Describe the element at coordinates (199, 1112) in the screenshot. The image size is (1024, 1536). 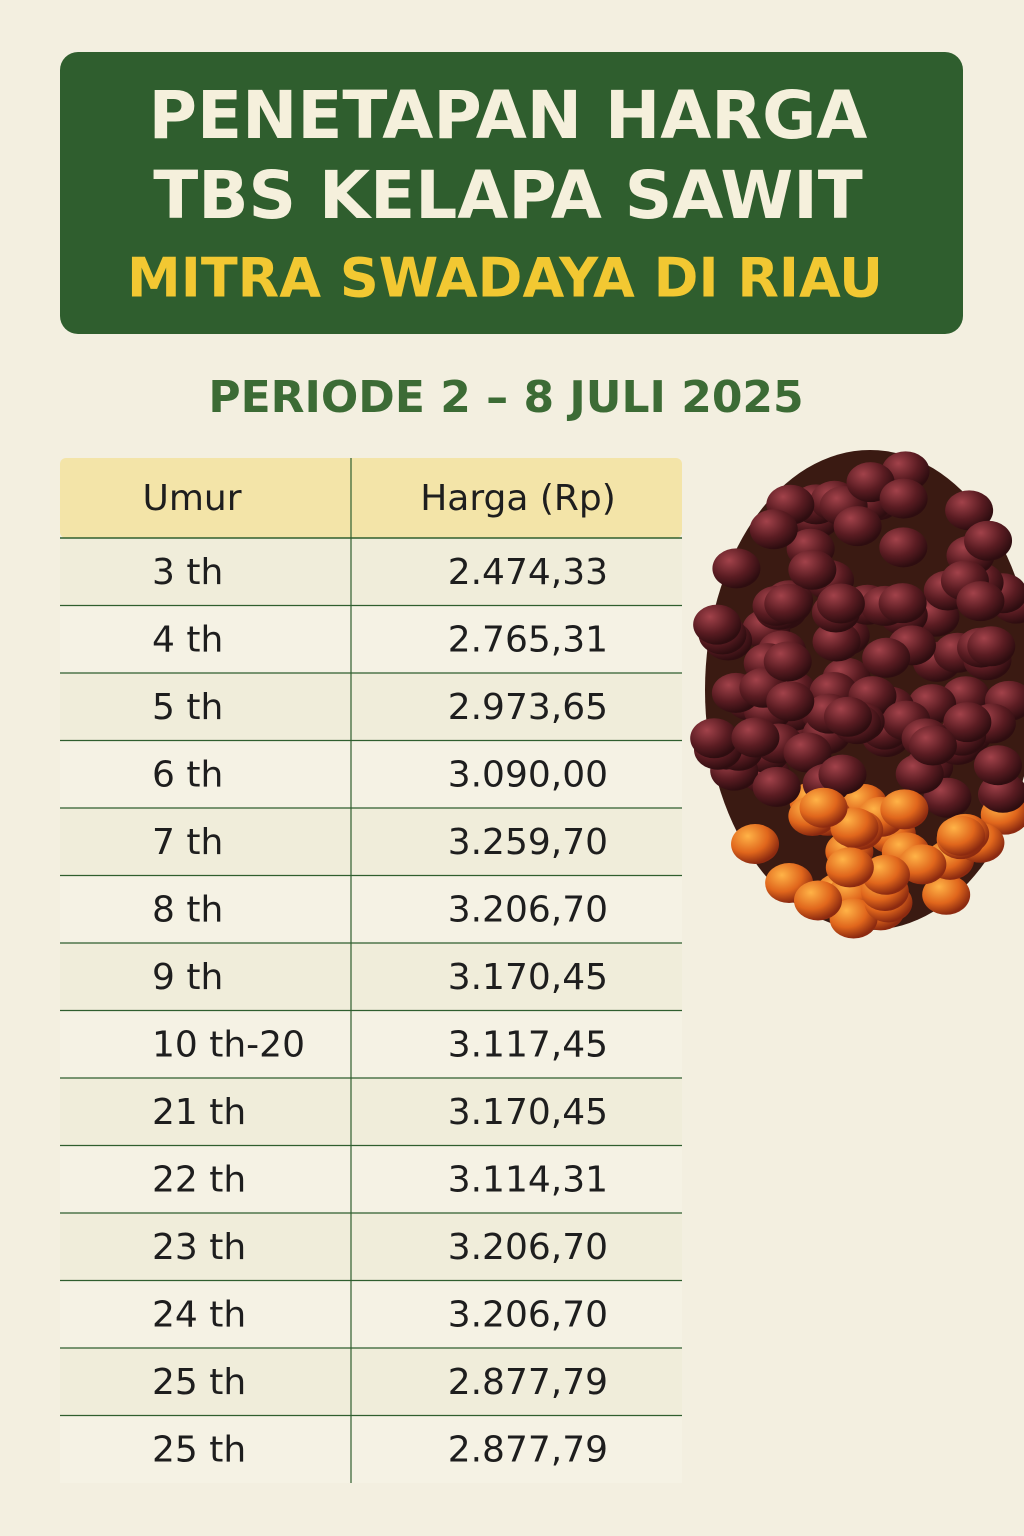
I see `age-cell: 21 th` at that location.